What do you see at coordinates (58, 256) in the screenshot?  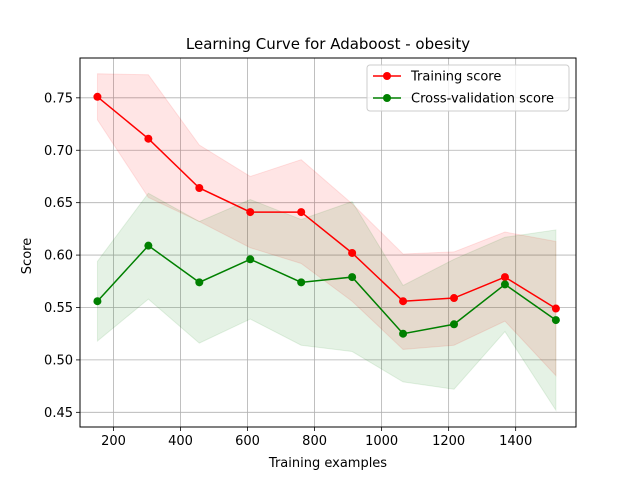 I see `y-tick-label: 0.60` at bounding box center [58, 256].